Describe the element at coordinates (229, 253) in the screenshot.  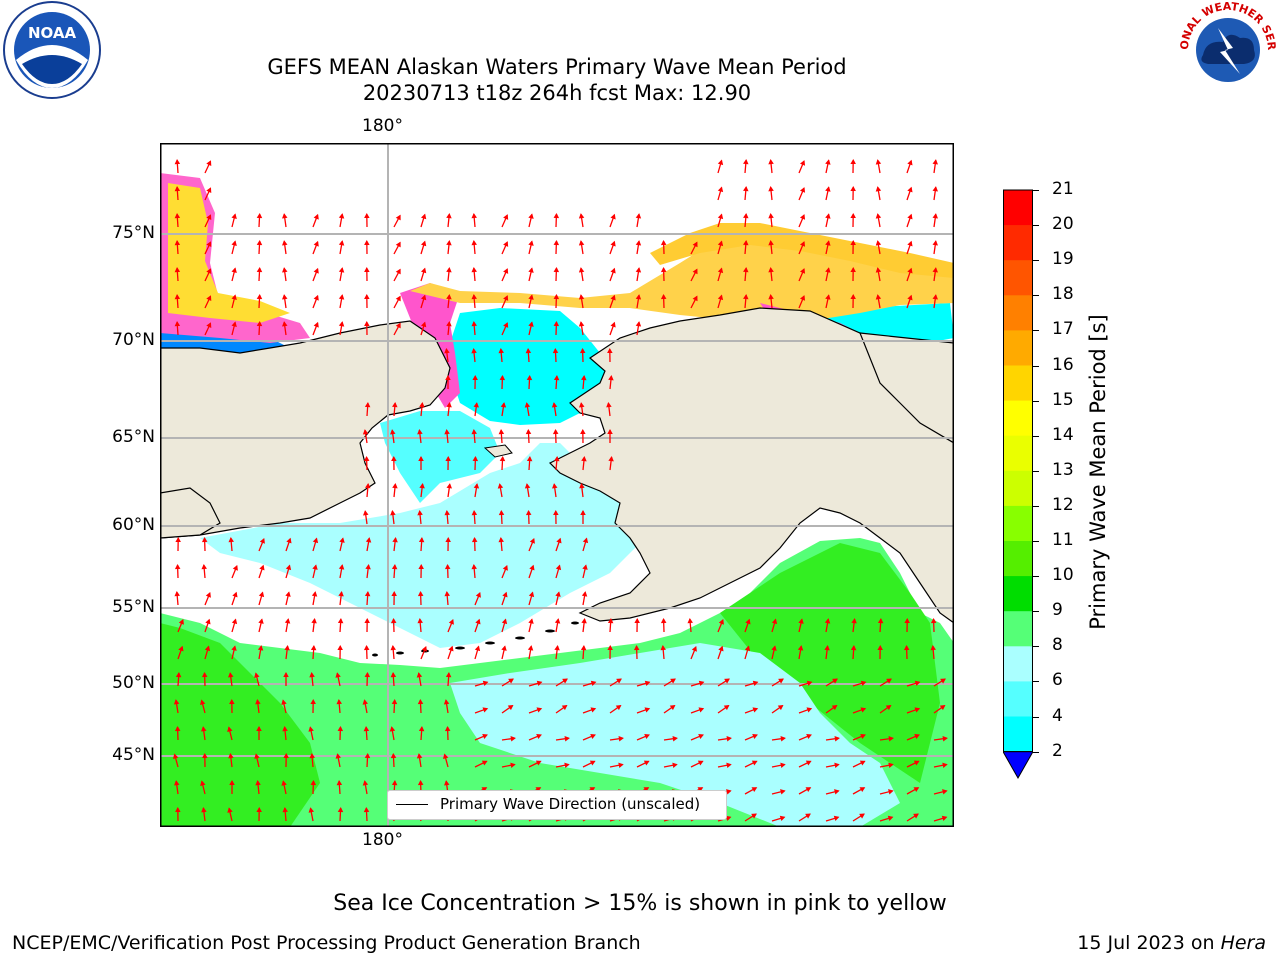
I see `sea-ice-siberian-yellow` at that location.